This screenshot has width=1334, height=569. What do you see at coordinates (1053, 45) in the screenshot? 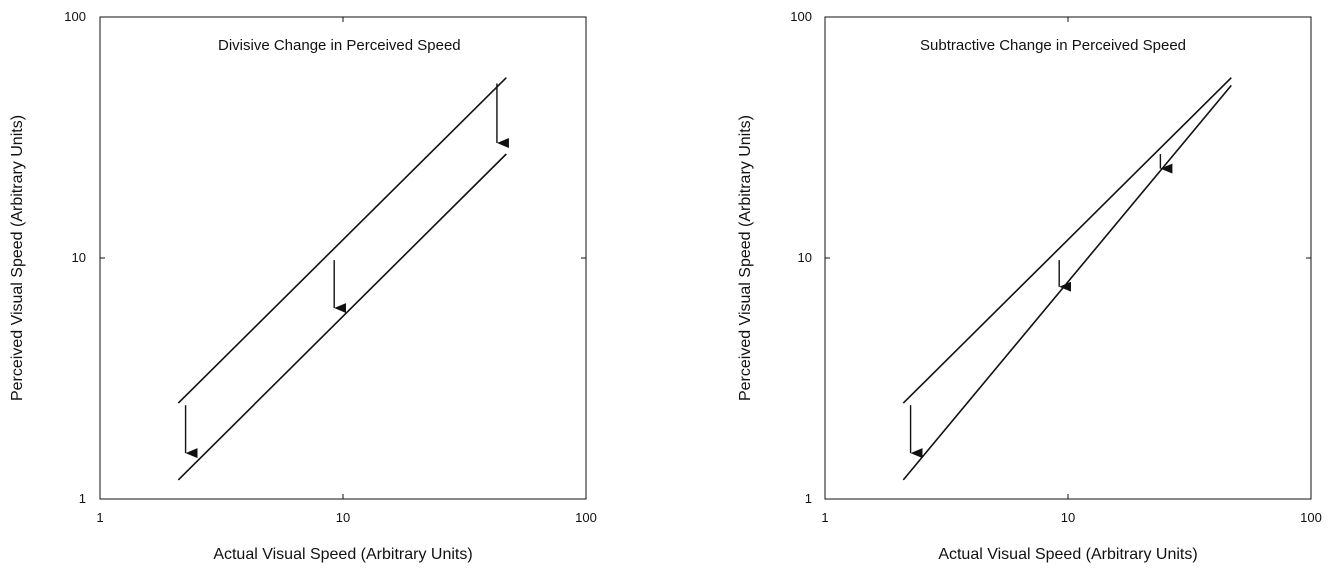
I see `chart-title: Subtractive Change in Perceived Speed` at bounding box center [1053, 45].